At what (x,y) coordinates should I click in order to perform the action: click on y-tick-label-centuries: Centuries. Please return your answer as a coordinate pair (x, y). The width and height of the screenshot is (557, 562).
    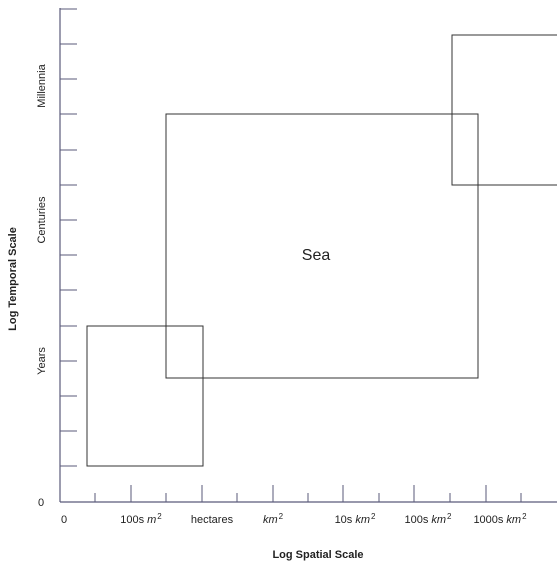
    Looking at the image, I should click on (42, 220).